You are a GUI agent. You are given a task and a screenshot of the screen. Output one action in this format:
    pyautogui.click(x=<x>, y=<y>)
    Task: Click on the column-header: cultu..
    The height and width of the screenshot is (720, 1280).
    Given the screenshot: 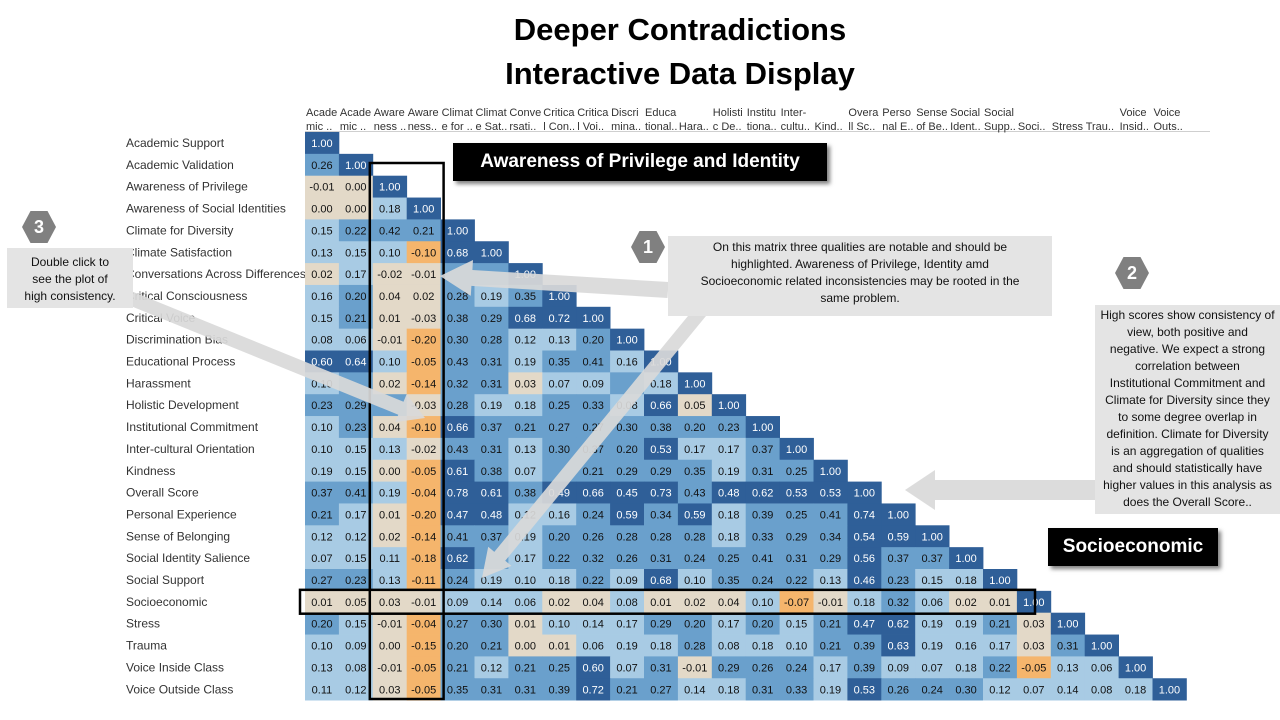 What is the action you would take?
    pyautogui.click(x=795, y=127)
    